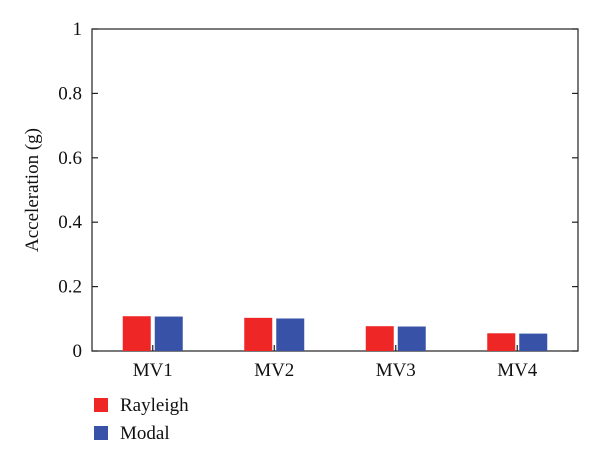 This screenshot has width=600, height=469. I want to click on x-tick-label: MV2, so click(274, 370).